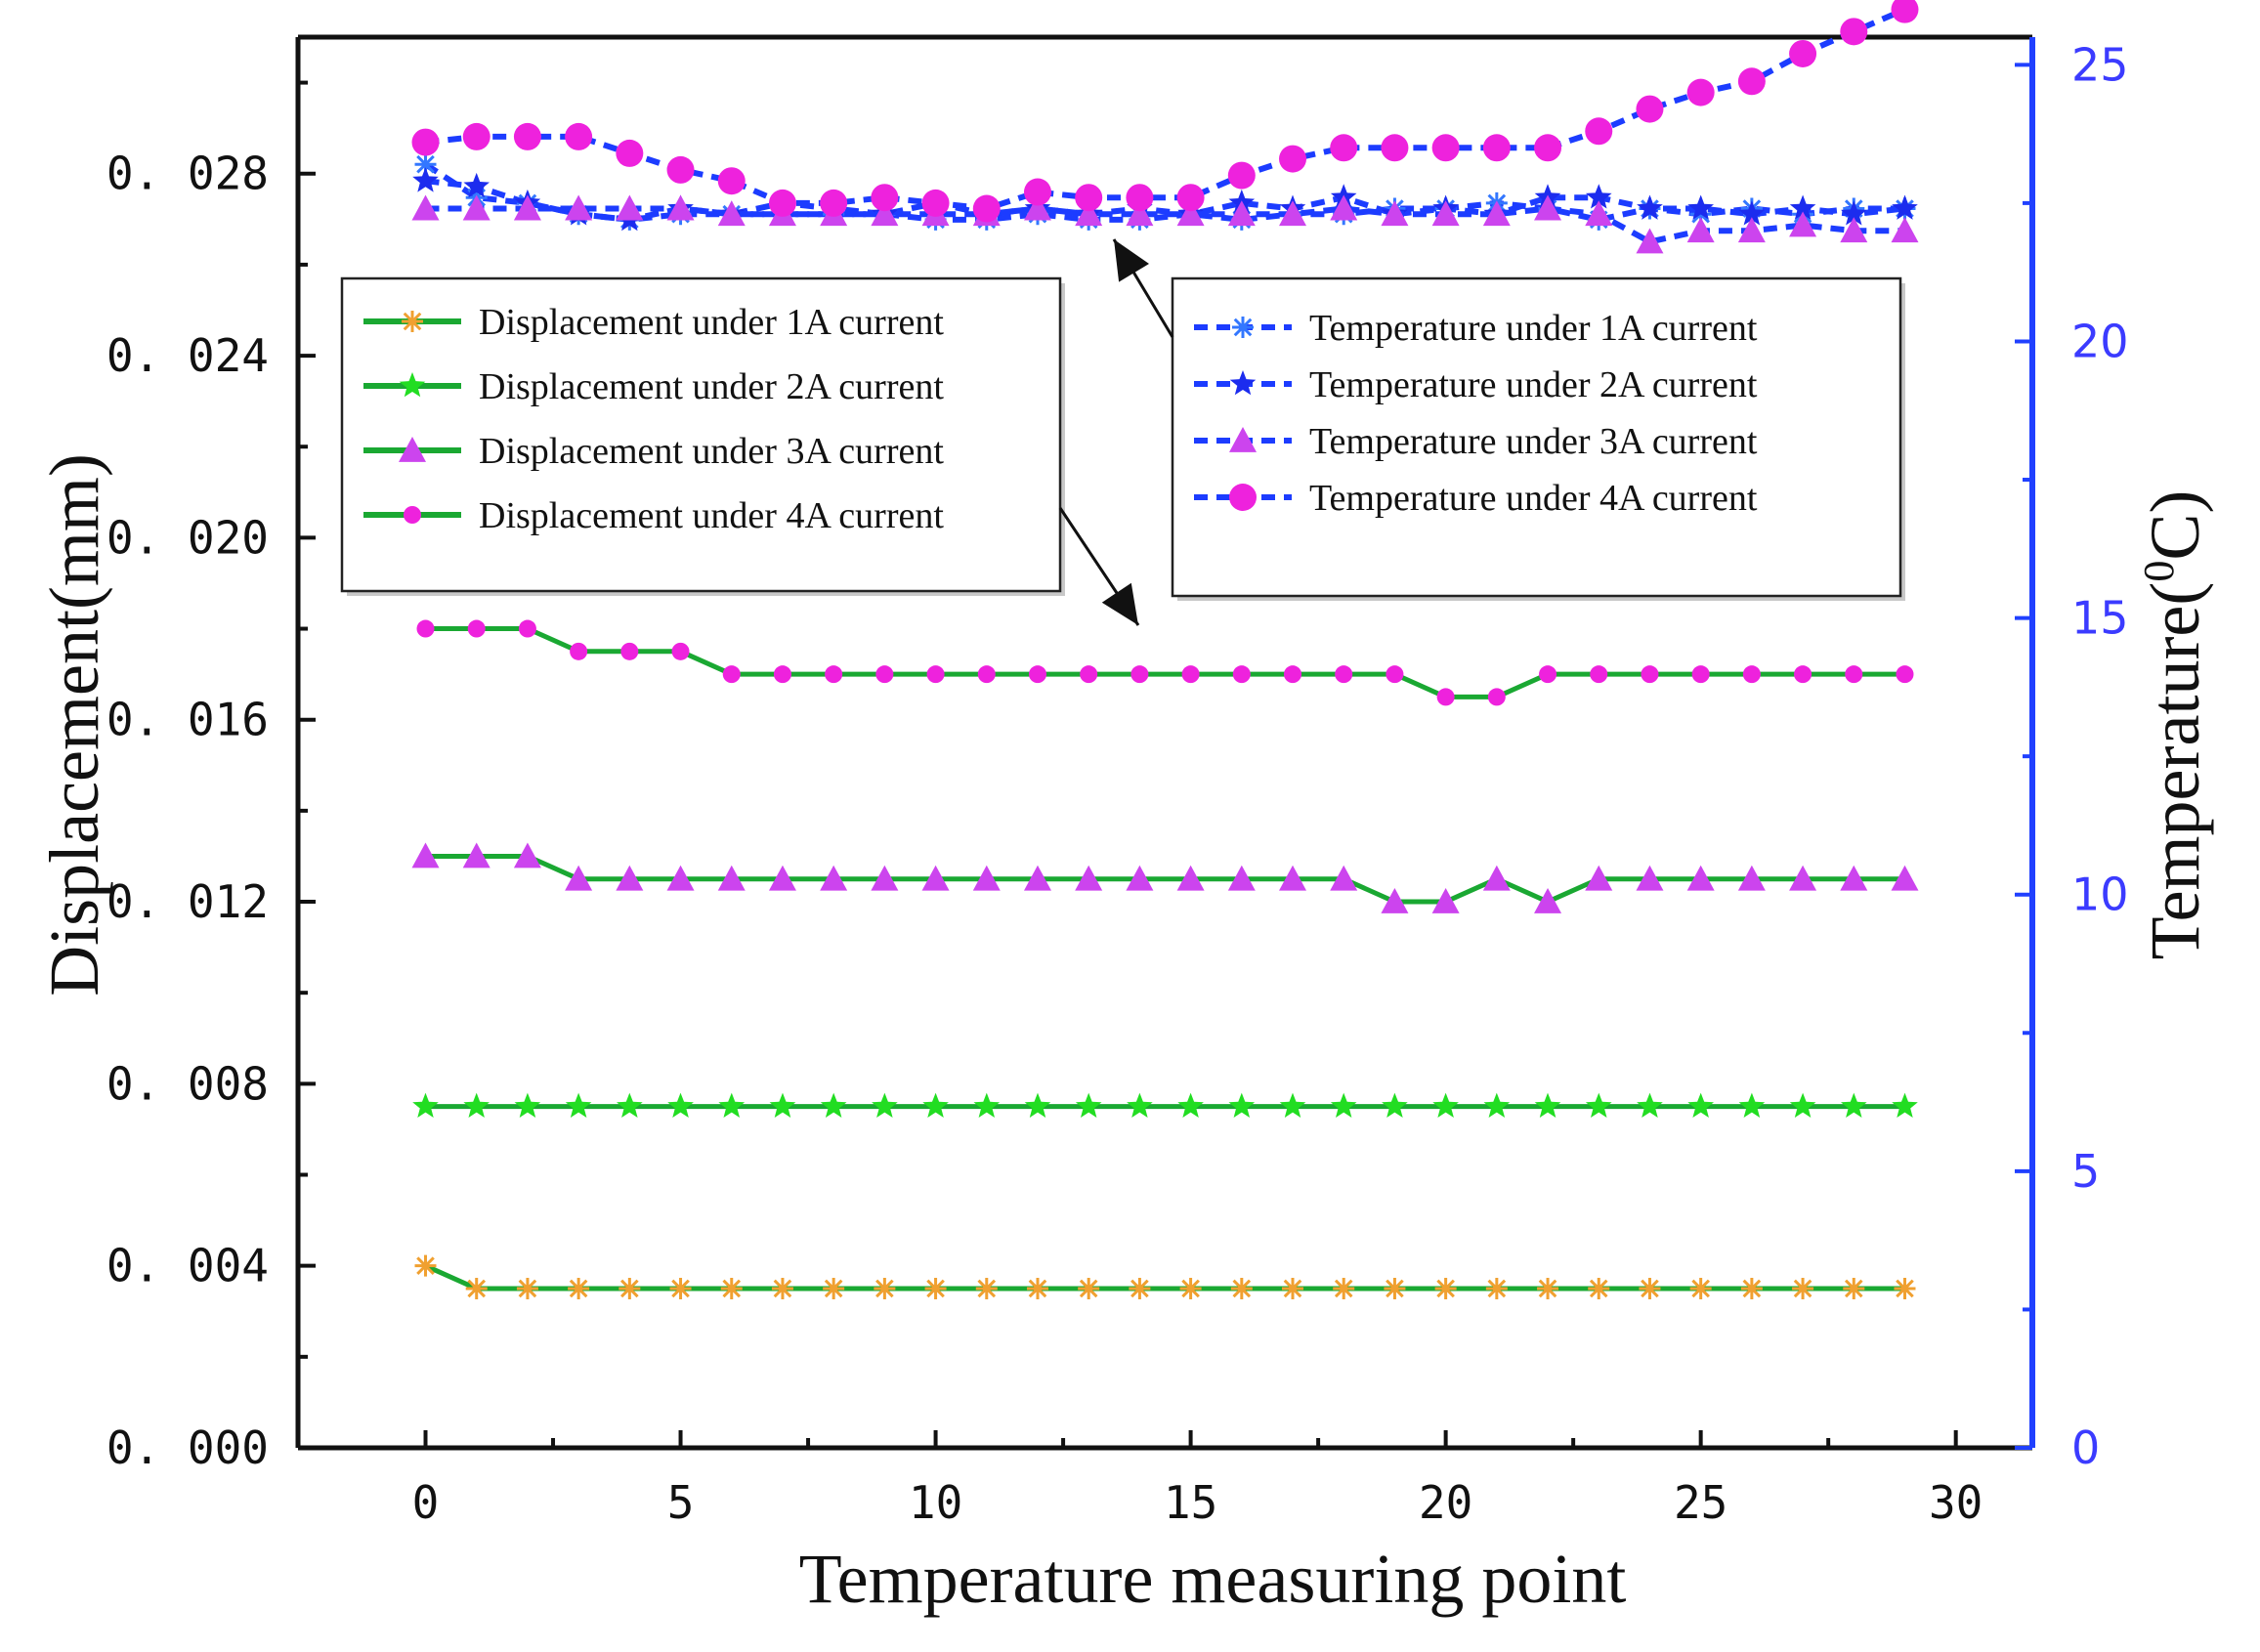 This screenshot has height=1652, width=2260. I want to click on y-tick-label: 0. 024, so click(188, 355).